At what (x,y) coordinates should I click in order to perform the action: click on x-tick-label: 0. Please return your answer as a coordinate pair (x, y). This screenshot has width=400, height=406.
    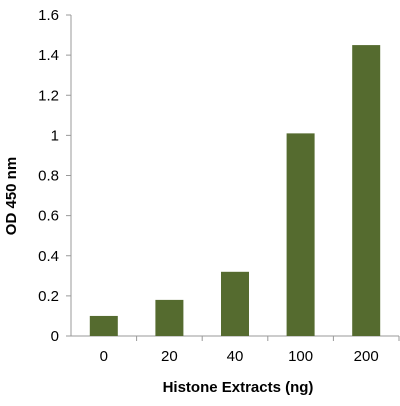
    Looking at the image, I should click on (104, 356).